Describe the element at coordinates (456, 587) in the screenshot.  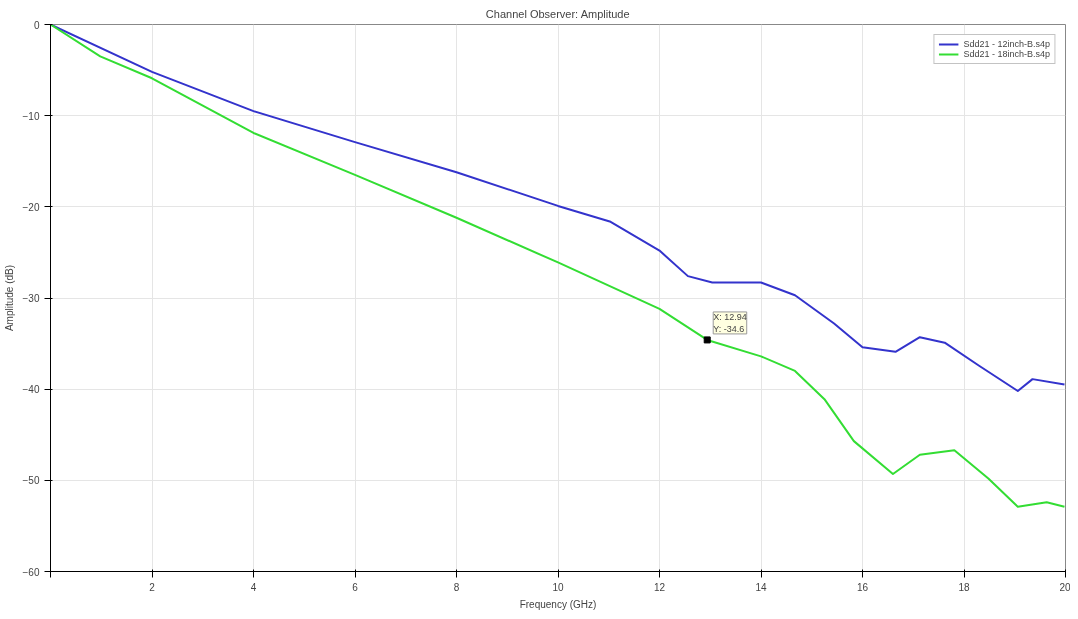
I see `x-tick-label: 8` at that location.